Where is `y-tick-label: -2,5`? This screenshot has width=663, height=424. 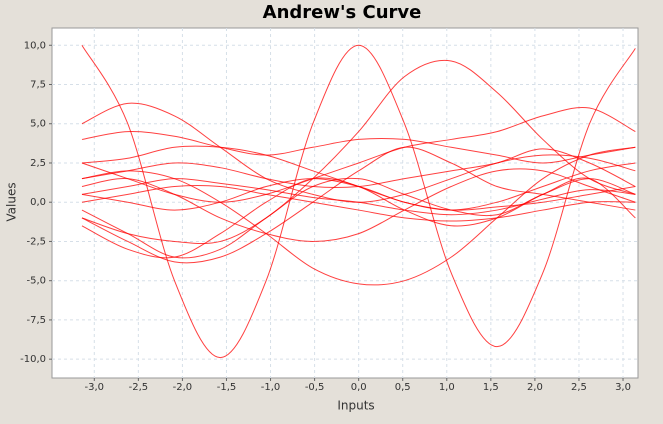
y-tick-label: -2,5 is located at coordinates (36, 241).